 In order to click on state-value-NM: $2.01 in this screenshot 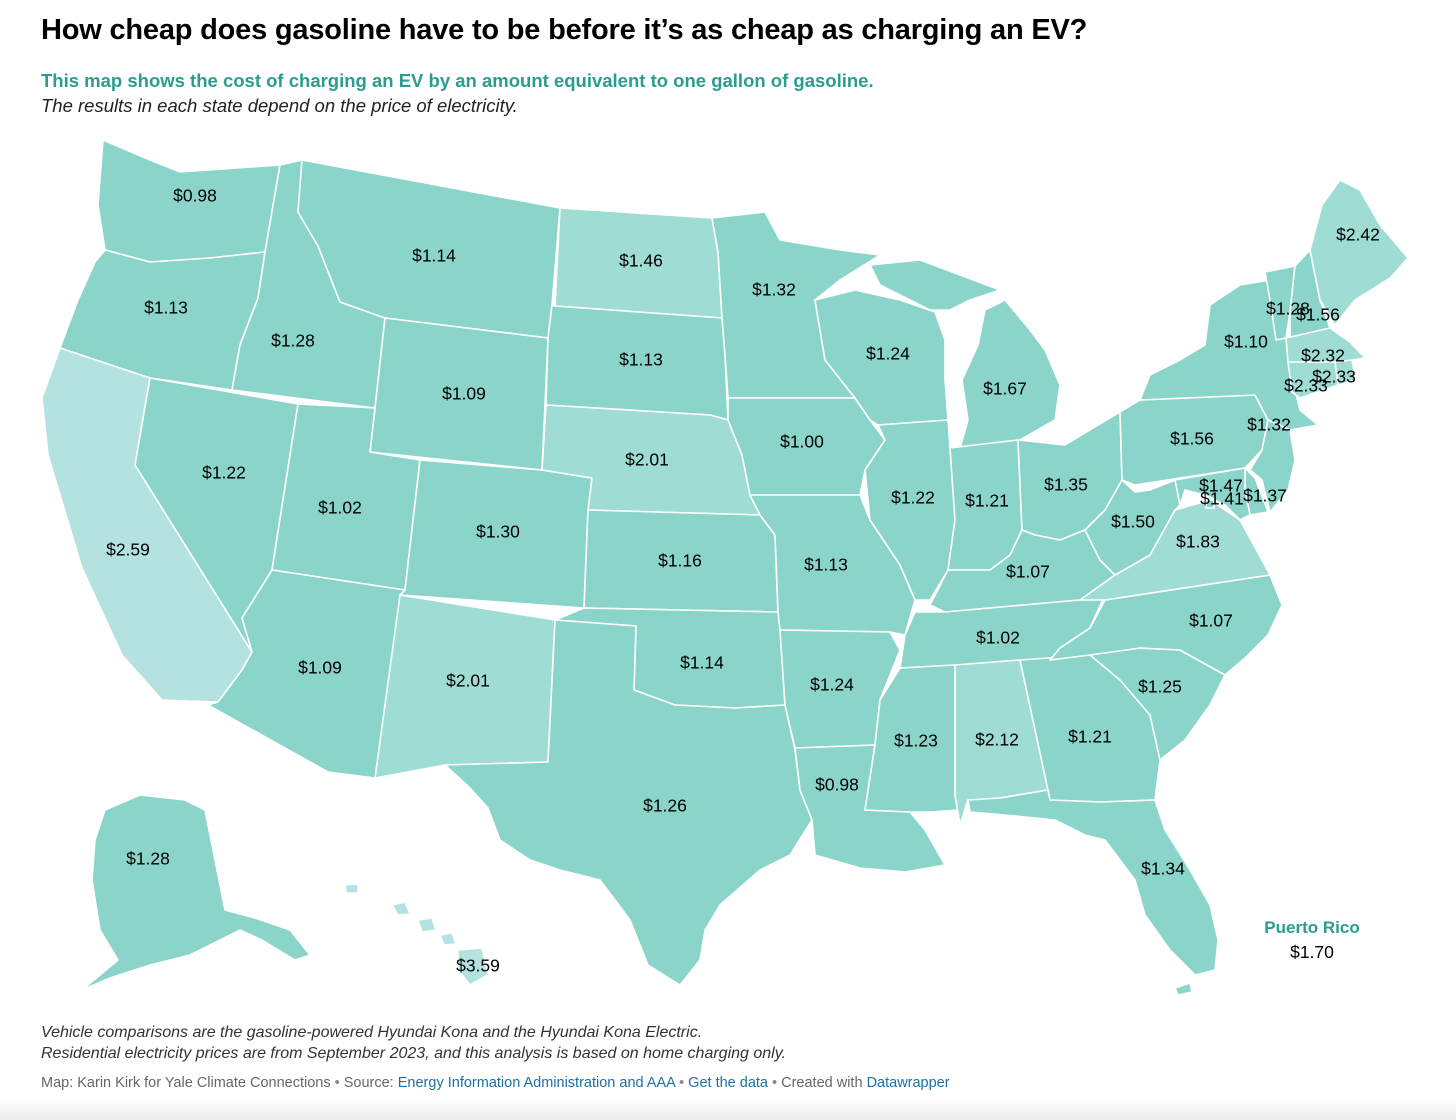, I will do `click(468, 681)`.